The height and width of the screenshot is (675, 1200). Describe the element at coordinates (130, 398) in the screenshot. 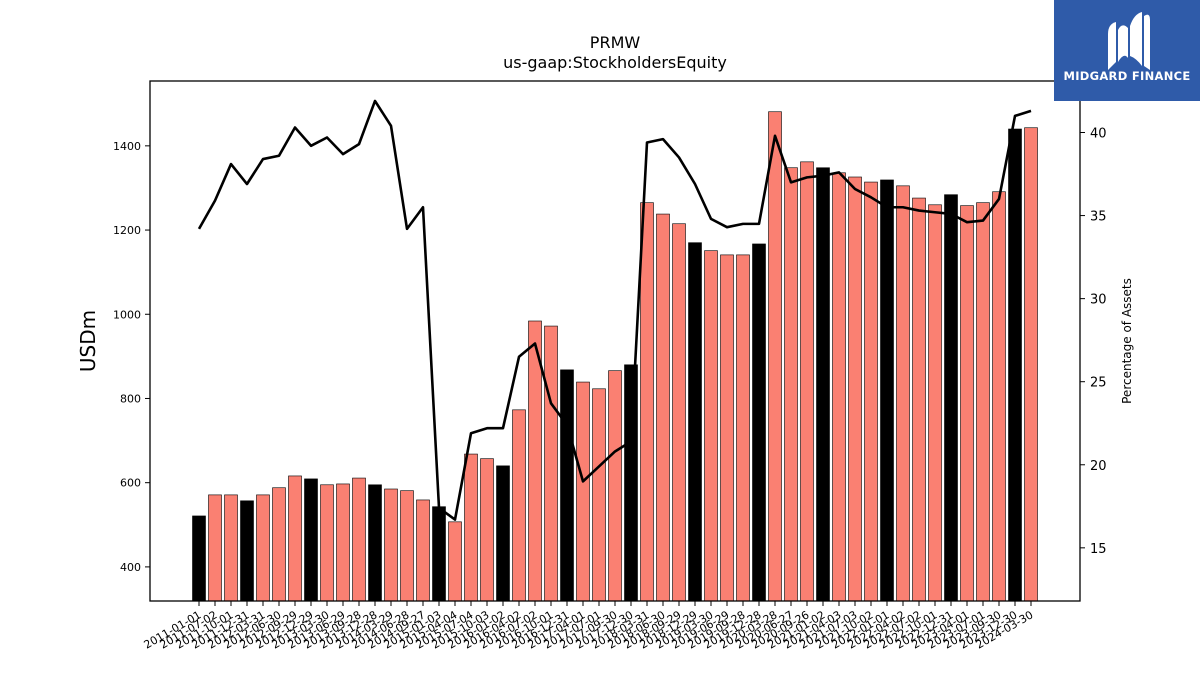

I see `y-tick-label: 800` at that location.